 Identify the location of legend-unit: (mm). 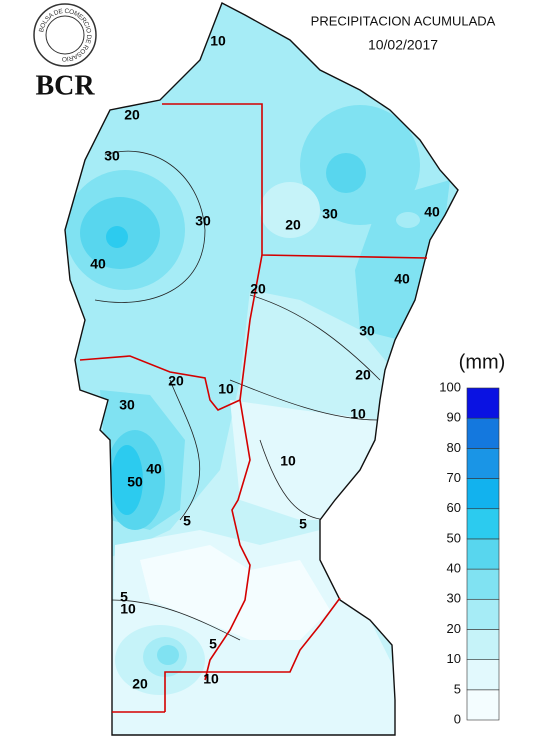
(482, 362).